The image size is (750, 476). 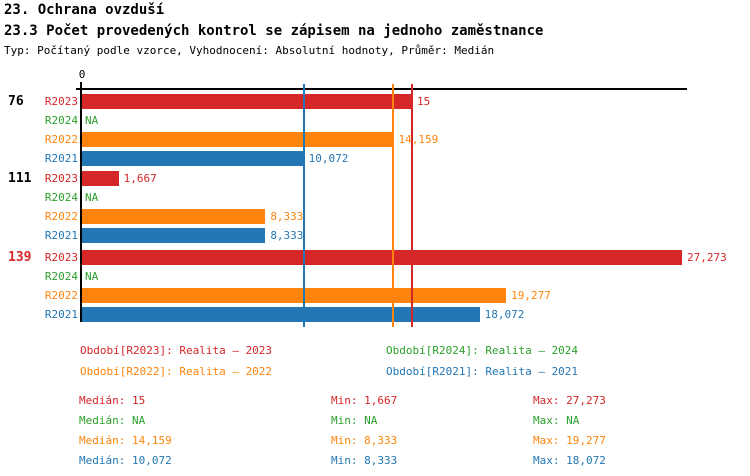 What do you see at coordinates (125, 460) in the screenshot?
I see `stat-median-r2021: Medián: 10,072` at bounding box center [125, 460].